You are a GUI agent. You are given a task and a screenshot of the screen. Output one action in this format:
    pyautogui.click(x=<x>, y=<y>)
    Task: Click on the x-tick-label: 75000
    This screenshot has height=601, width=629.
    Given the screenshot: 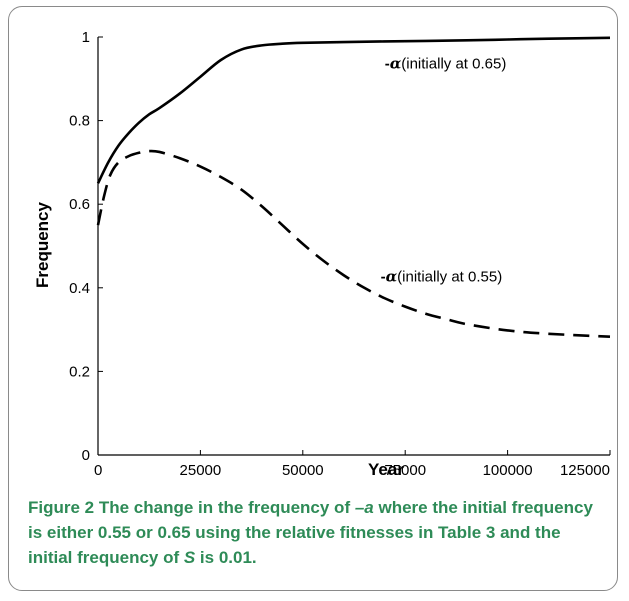 What is the action you would take?
    pyautogui.click(x=405, y=470)
    